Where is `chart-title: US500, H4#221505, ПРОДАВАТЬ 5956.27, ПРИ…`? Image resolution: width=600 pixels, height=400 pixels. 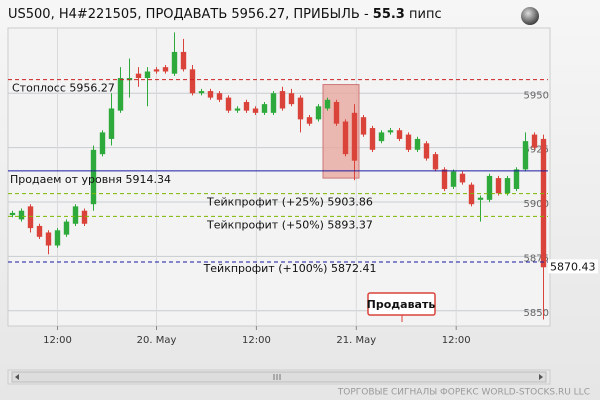 chart-title: US500, H4#221505, ПРОДАВАТЬ 5956.27, ПРИ… is located at coordinates (225, 14).